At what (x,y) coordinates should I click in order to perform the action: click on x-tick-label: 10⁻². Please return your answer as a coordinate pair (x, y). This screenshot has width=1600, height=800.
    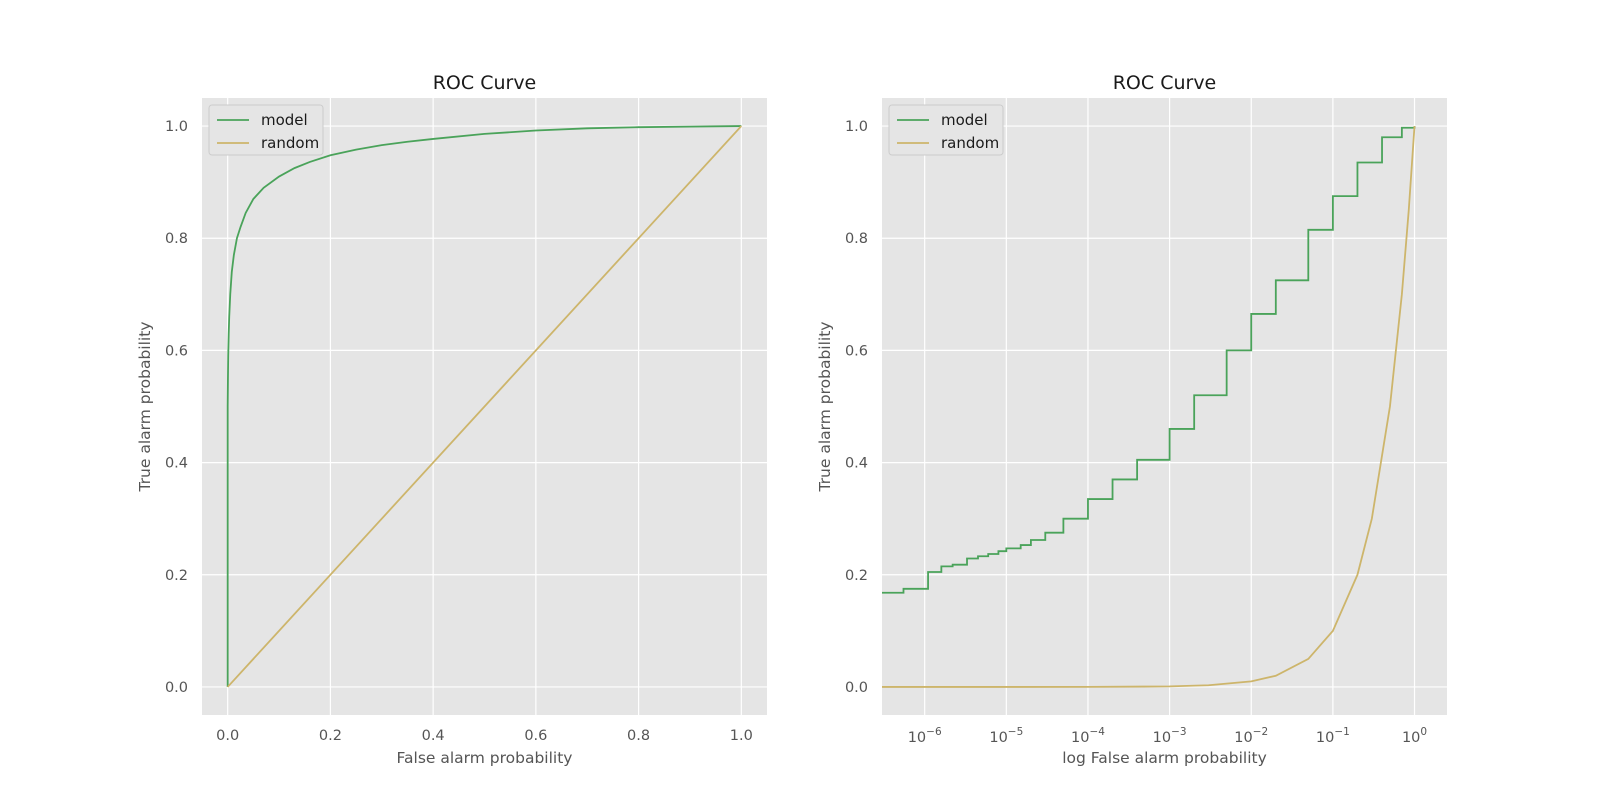
    Looking at the image, I should click on (1251, 736).